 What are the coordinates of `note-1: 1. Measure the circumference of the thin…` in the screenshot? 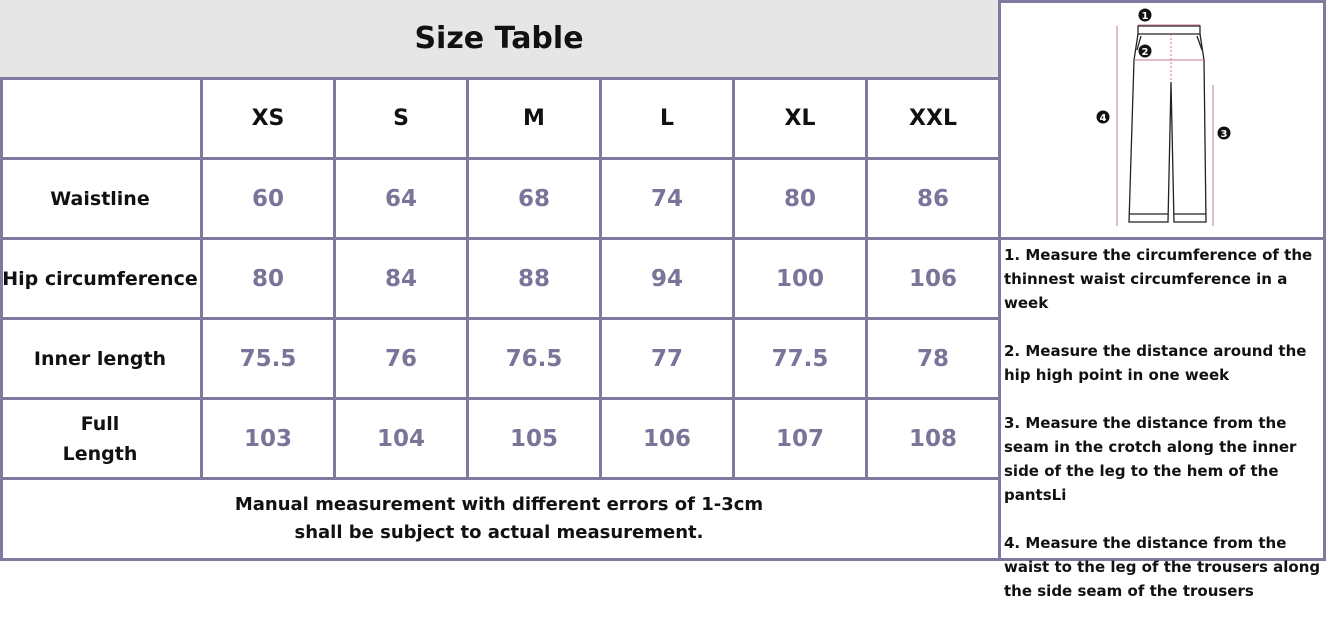 It's located at (1158, 279).